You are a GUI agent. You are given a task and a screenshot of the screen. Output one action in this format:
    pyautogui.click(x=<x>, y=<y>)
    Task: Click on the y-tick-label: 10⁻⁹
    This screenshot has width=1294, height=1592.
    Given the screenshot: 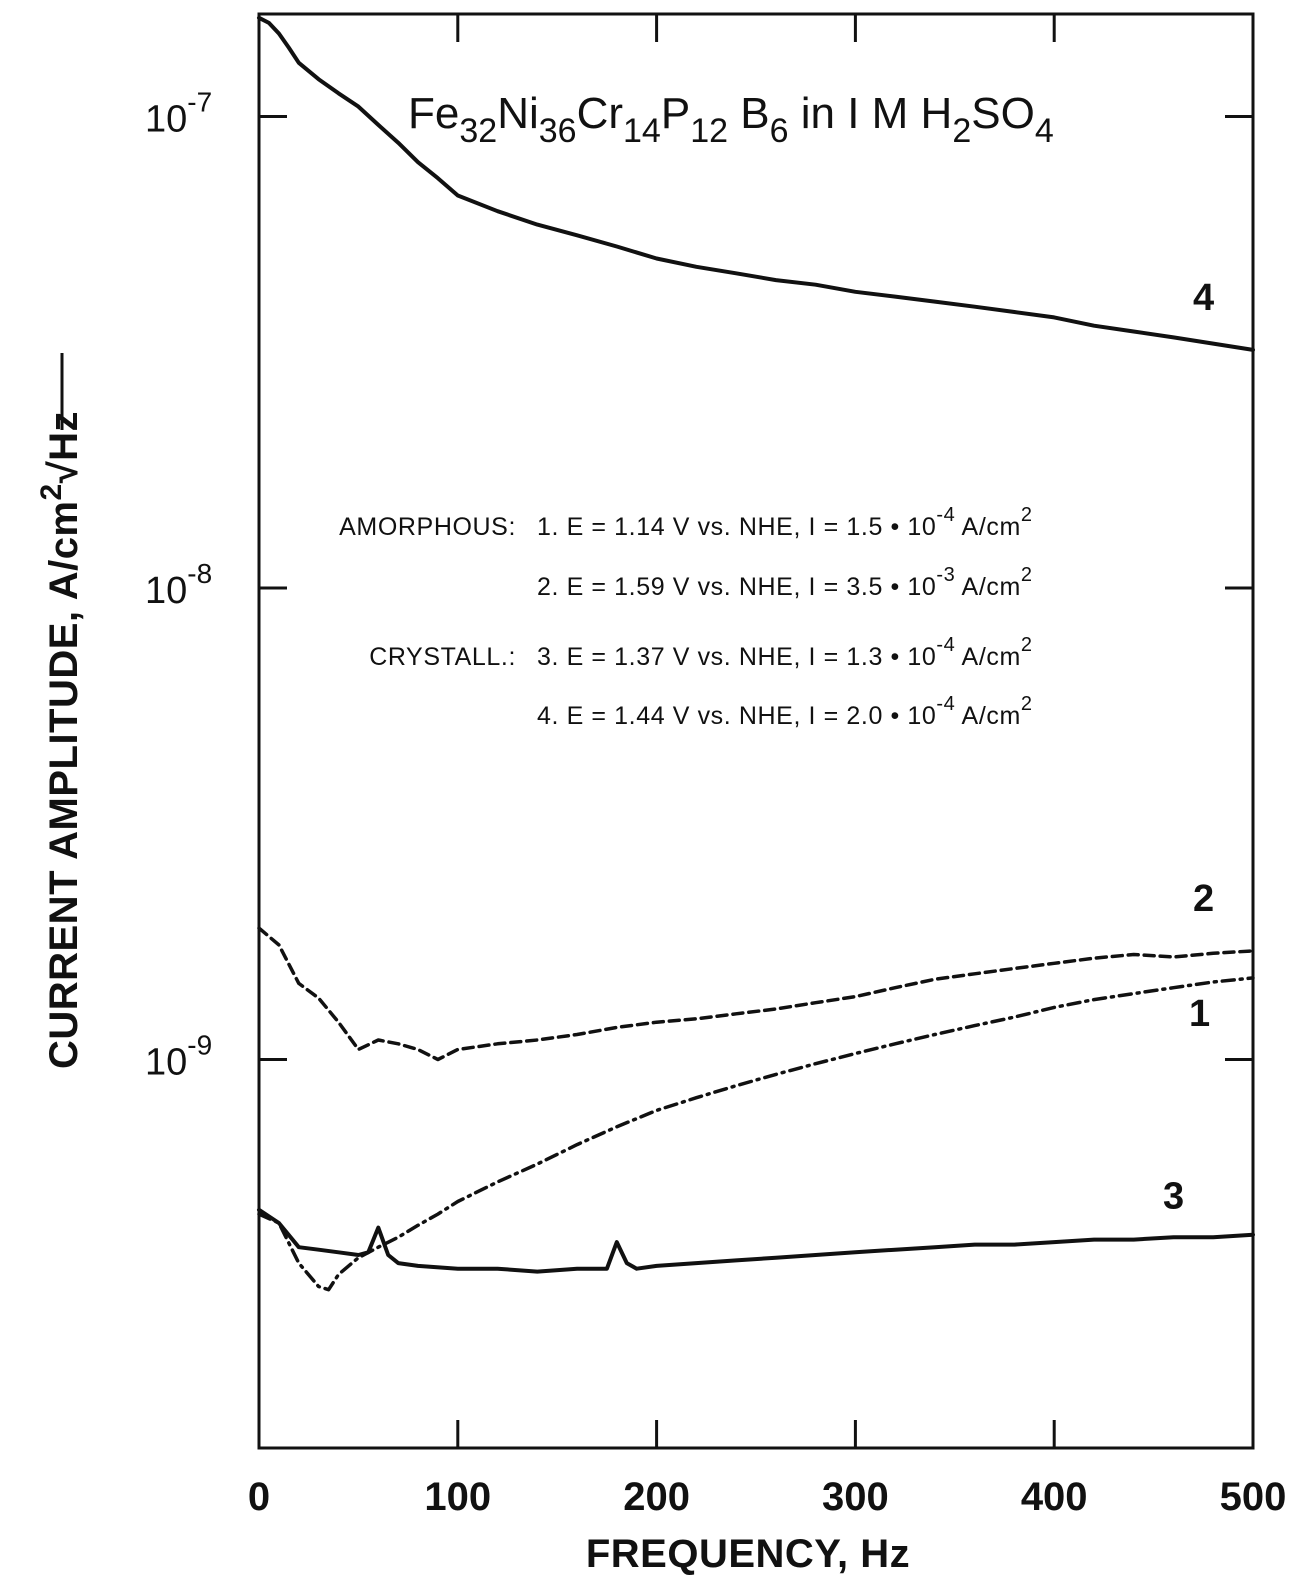 What is the action you would take?
    pyautogui.click(x=178, y=1057)
    